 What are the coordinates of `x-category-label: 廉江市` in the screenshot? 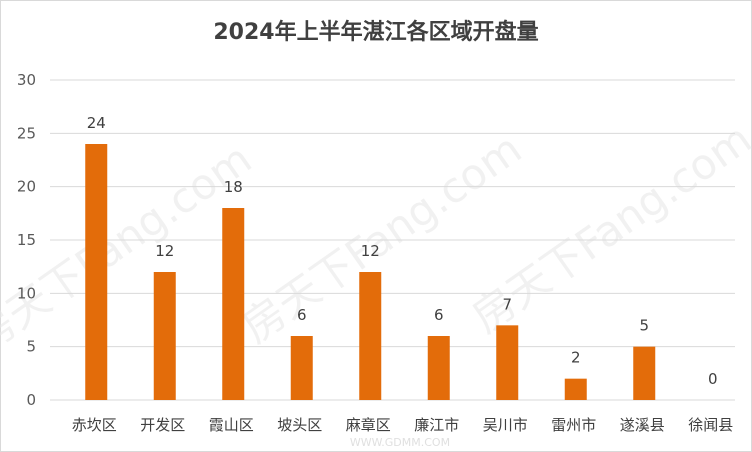 It's located at (436, 425).